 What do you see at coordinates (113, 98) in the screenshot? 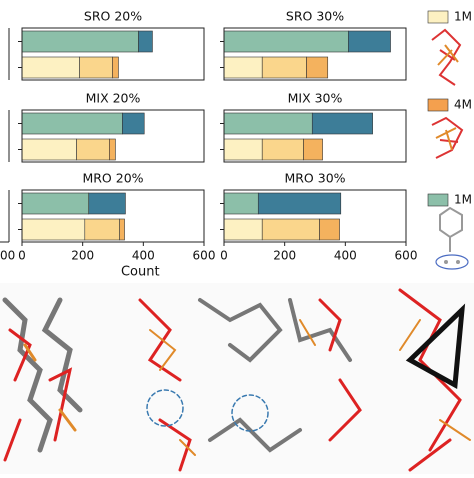
I see `subplot-title: MIX 20%` at bounding box center [113, 98].